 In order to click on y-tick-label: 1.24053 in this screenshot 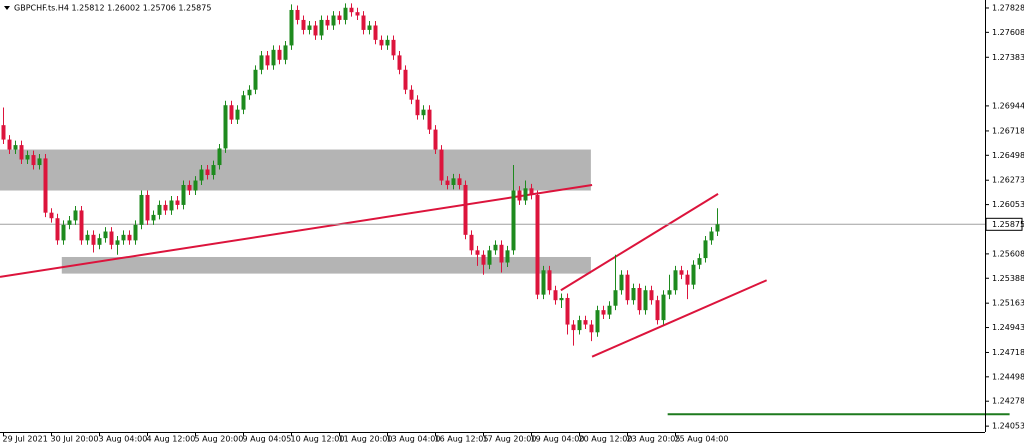, I will do `click(1008, 426)`.